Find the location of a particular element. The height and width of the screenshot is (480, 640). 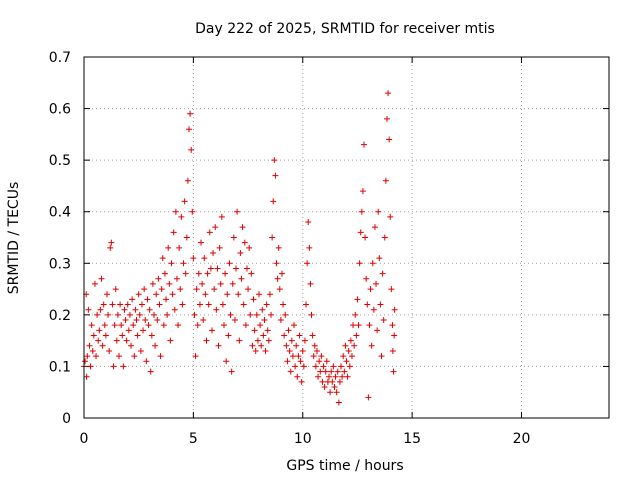

y-tick-label: 0.7 is located at coordinates (60, 58).